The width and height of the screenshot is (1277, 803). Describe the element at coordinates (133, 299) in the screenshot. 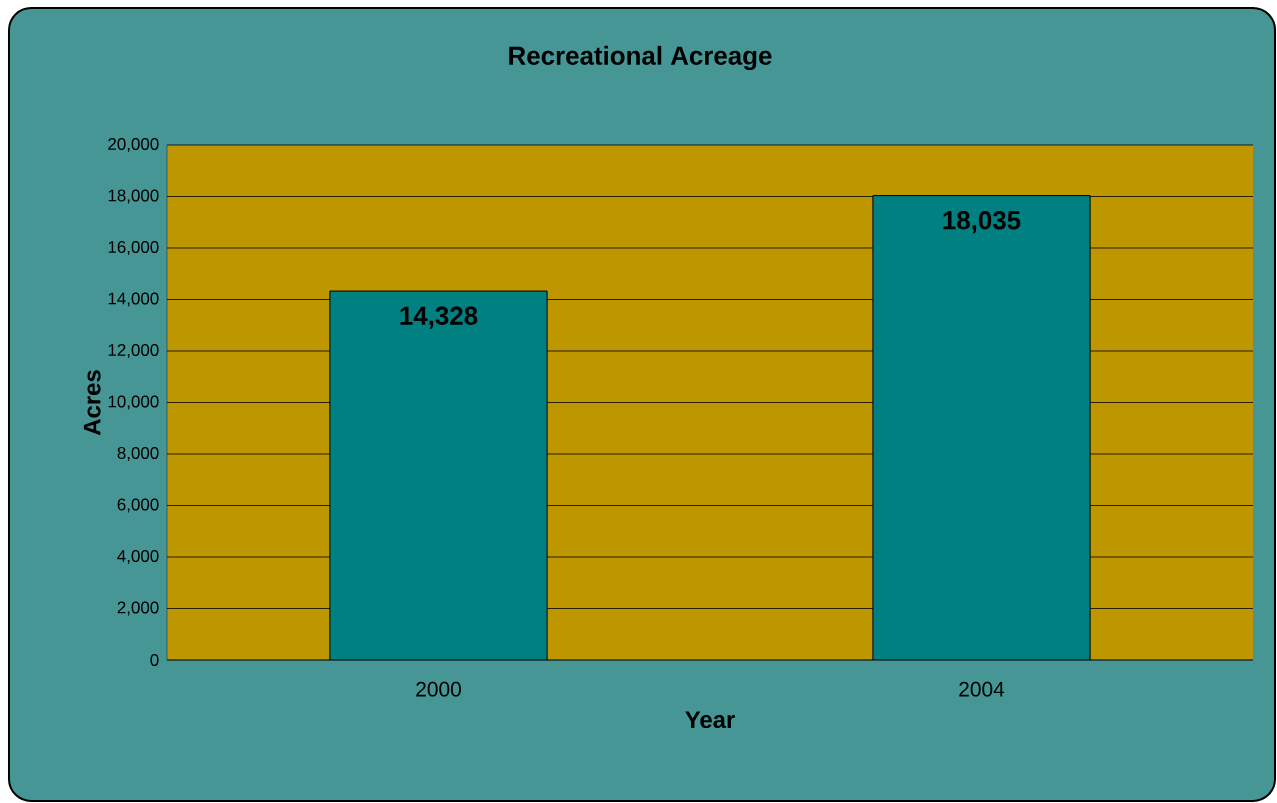

I see `y-tick-label: 14,000` at that location.